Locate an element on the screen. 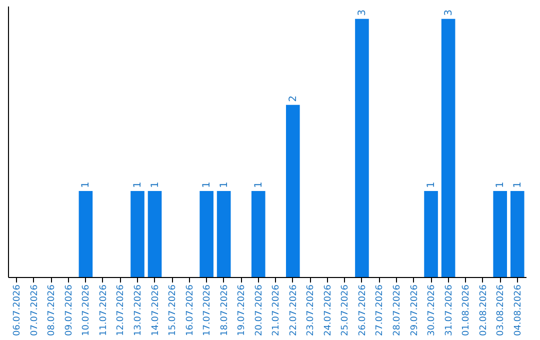 The width and height of the screenshot is (540, 340). x-tick-label: 18.07.2026 is located at coordinates (225, 310).